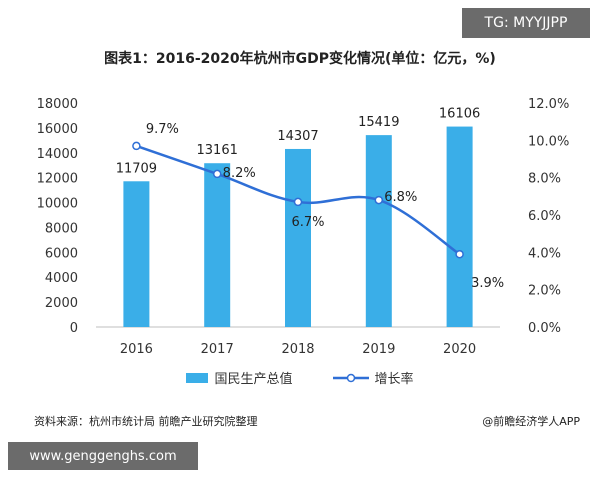 This screenshot has width=600, height=480. Describe the element at coordinates (217, 349) in the screenshot. I see `x-tick-label: 2017` at that location.